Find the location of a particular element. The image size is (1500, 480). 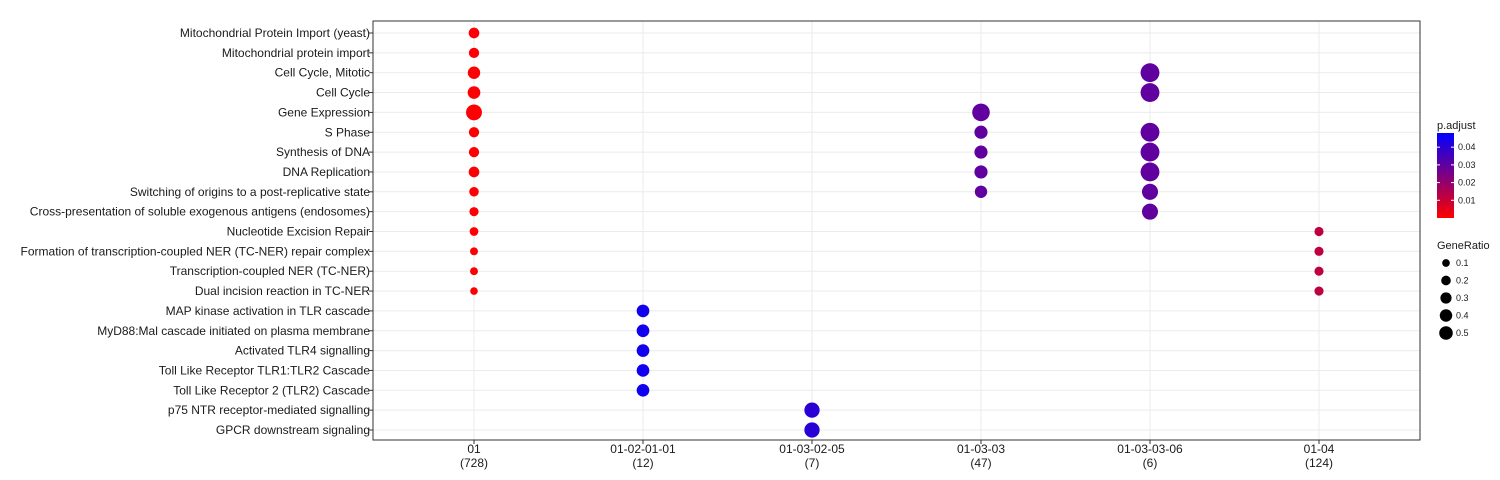

color-legend-title: p.adjust is located at coordinates (1456, 126).